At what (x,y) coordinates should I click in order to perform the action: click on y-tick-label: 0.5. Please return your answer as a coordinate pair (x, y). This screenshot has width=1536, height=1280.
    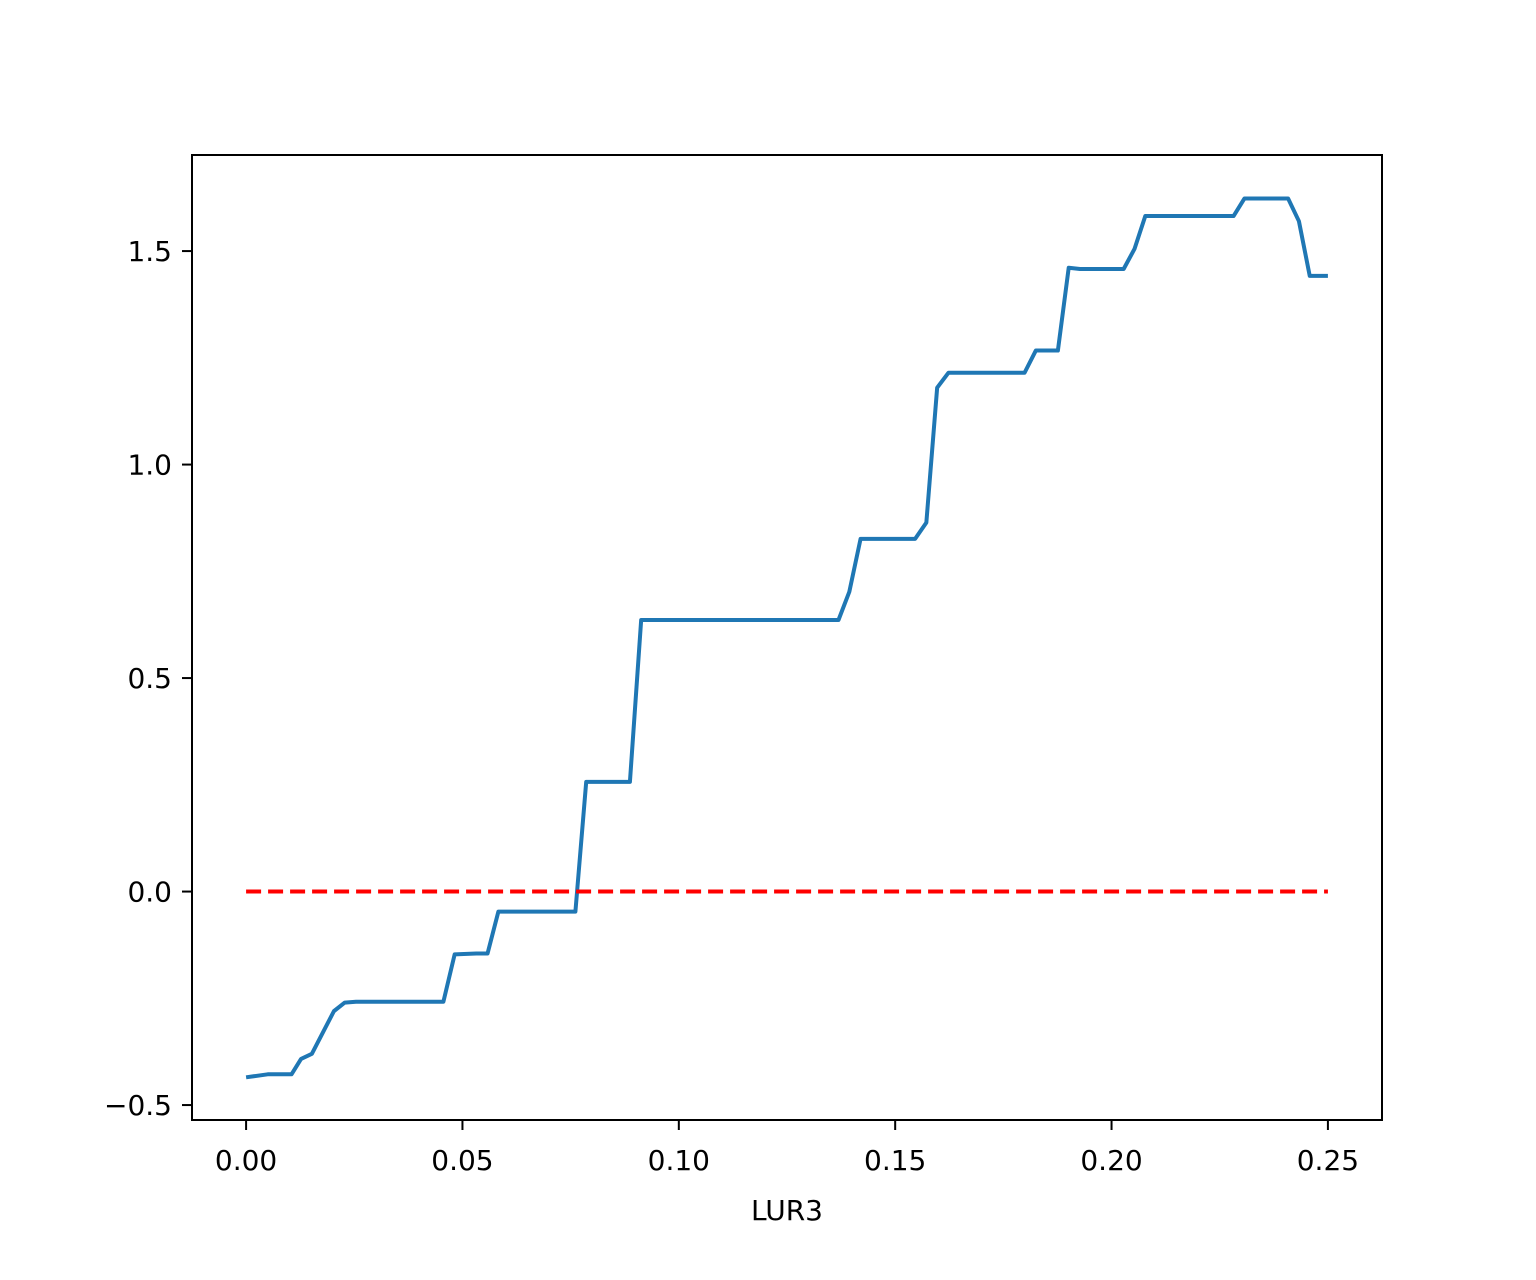
    Looking at the image, I should click on (149, 678).